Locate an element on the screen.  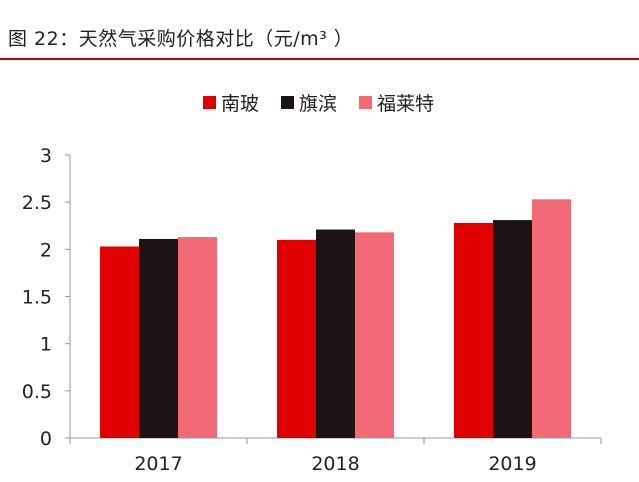
y-tick-label: 1.5 is located at coordinates (37, 298).